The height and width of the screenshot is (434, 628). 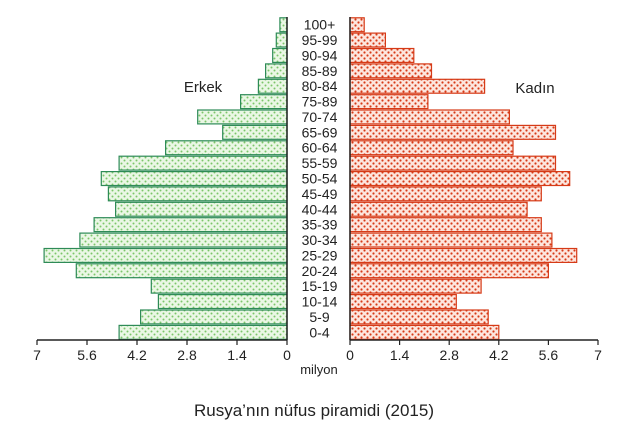 I want to click on age-label: 50-54, so click(x=320, y=179).